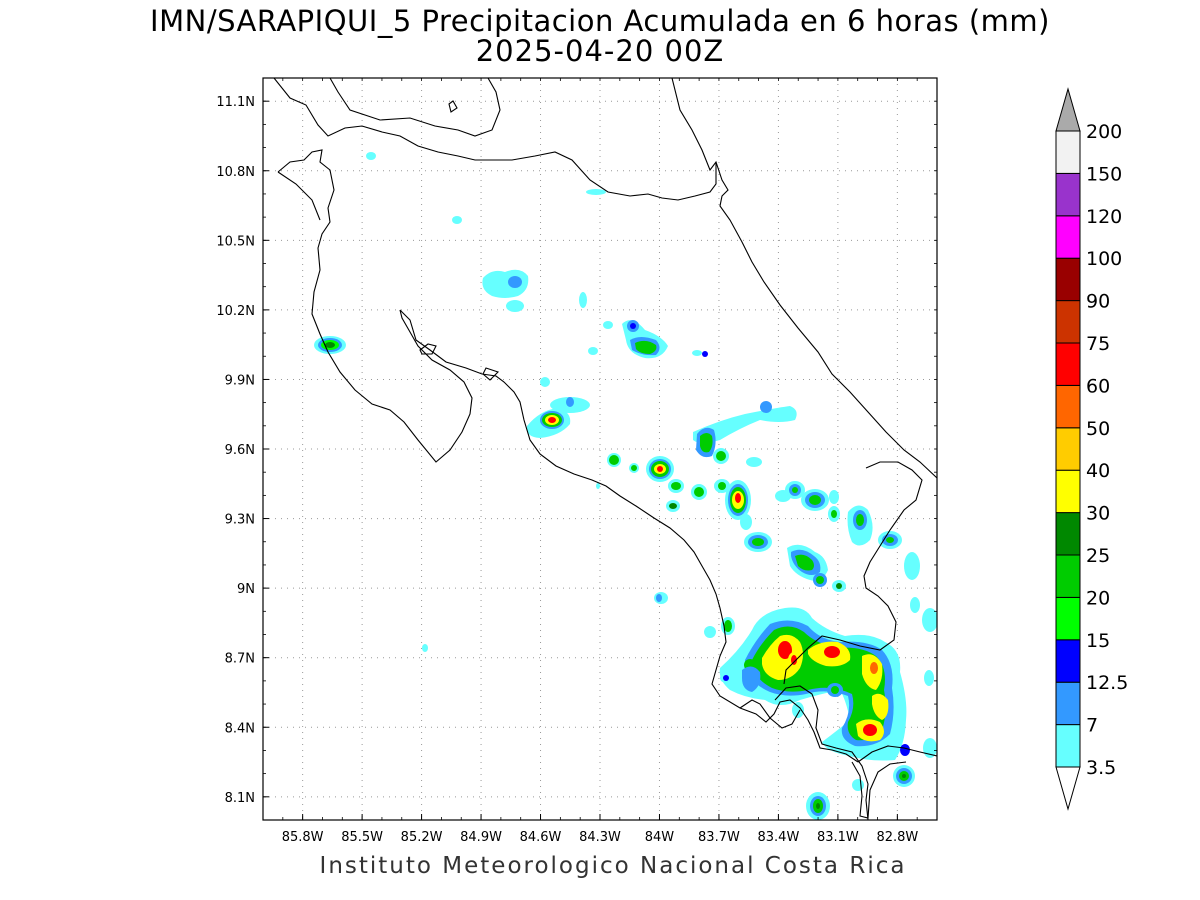 This screenshot has width=1200, height=900. What do you see at coordinates (303, 837) in the screenshot?
I see `lon-tick-label: 85.8W` at bounding box center [303, 837].